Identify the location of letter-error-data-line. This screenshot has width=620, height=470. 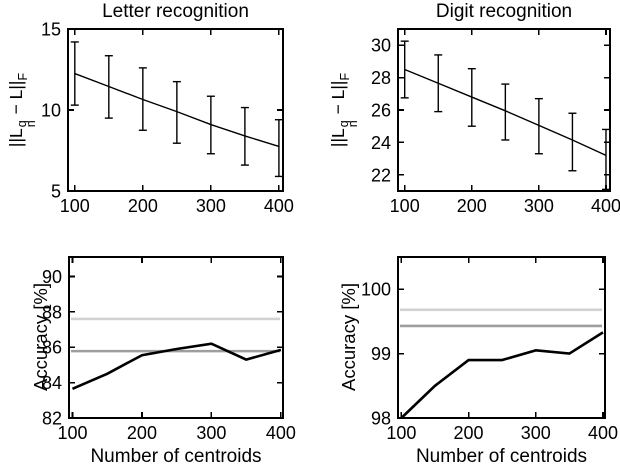
(177, 110).